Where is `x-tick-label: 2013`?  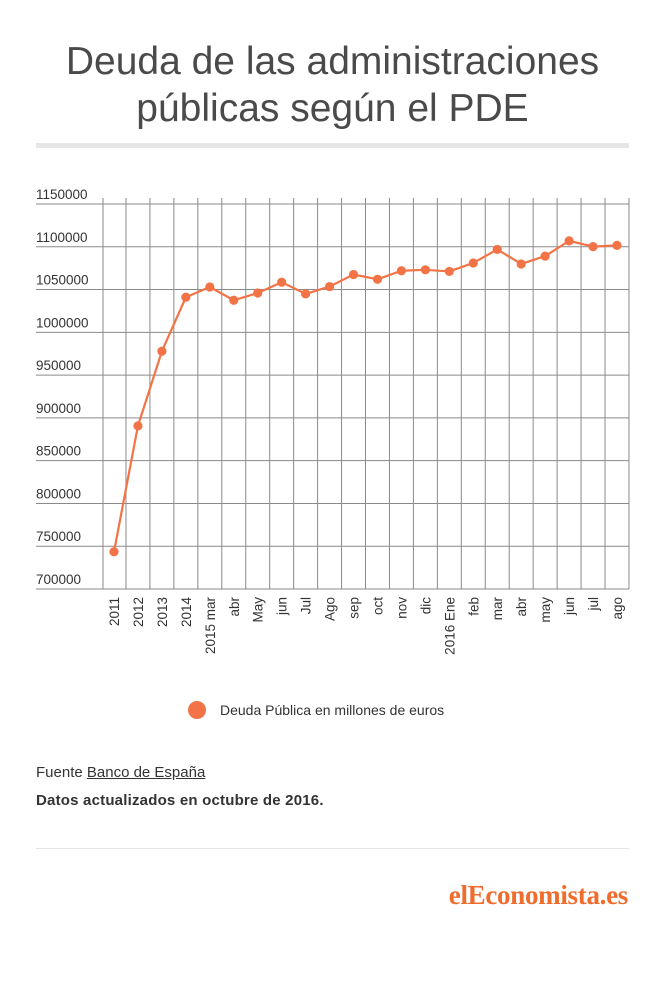 x-tick-label: 2013 is located at coordinates (162, 612).